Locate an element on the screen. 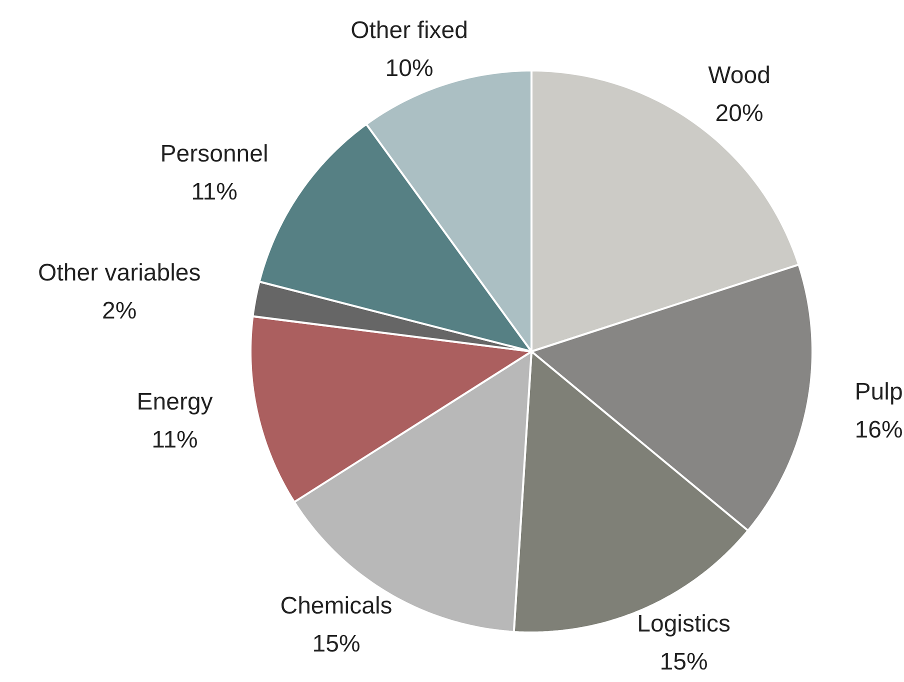  slice-label: Chemicals is located at coordinates (336, 606).